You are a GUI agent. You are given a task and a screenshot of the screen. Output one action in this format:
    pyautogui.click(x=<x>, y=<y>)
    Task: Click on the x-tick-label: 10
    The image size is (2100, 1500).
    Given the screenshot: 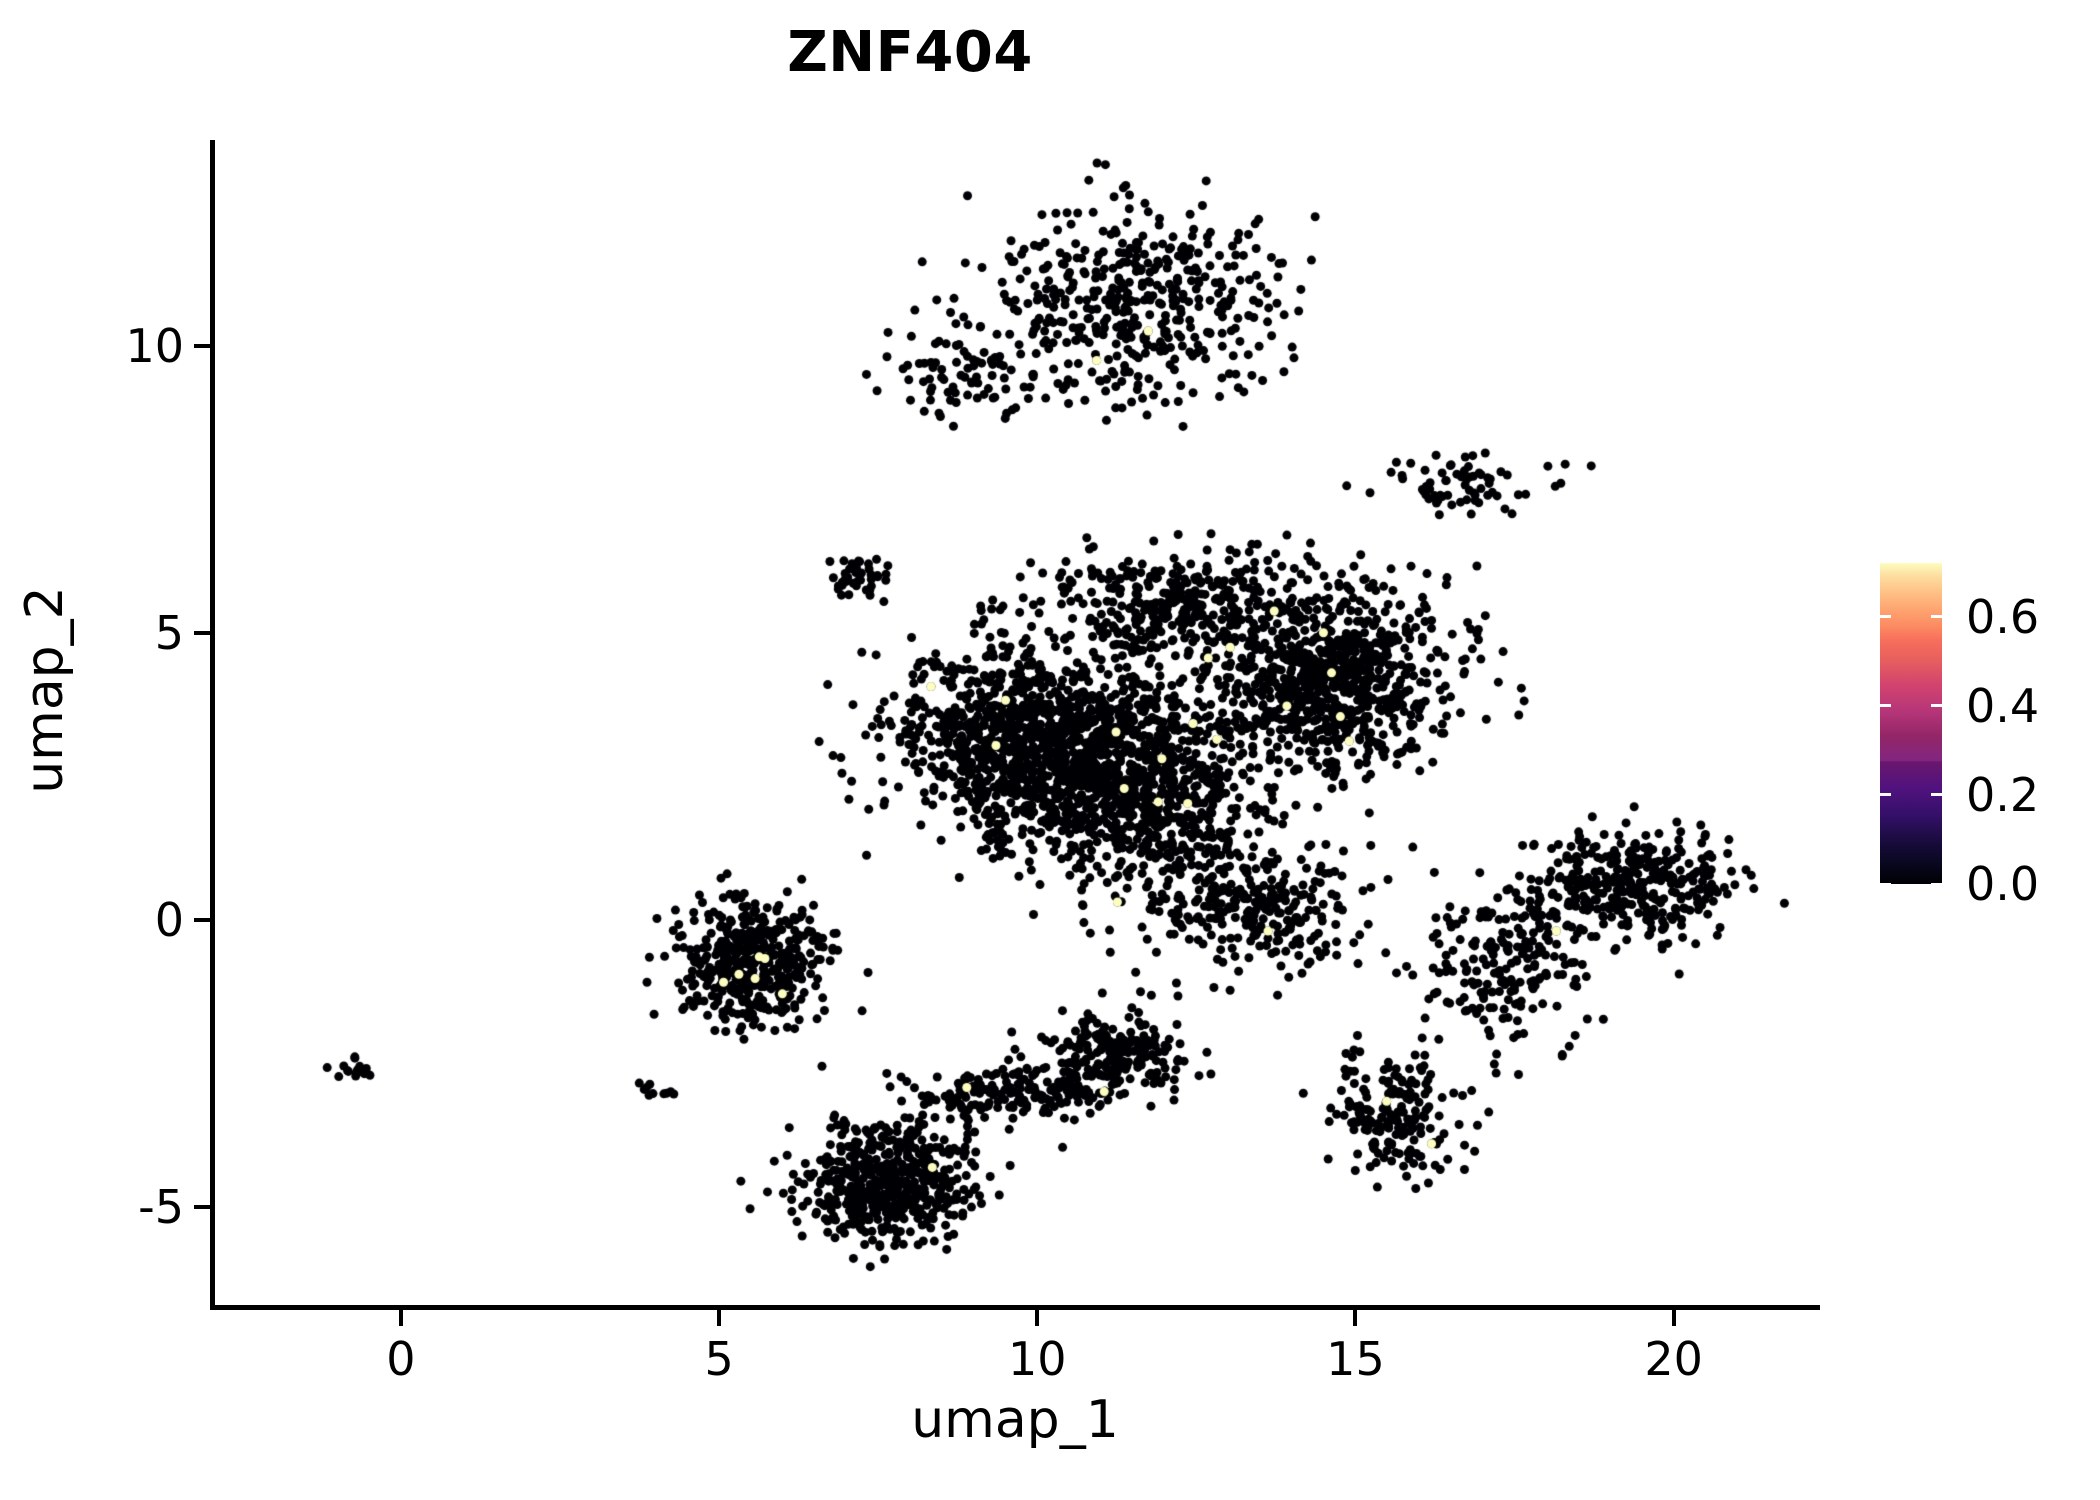 What is the action you would take?
    pyautogui.click(x=1037, y=1359)
    